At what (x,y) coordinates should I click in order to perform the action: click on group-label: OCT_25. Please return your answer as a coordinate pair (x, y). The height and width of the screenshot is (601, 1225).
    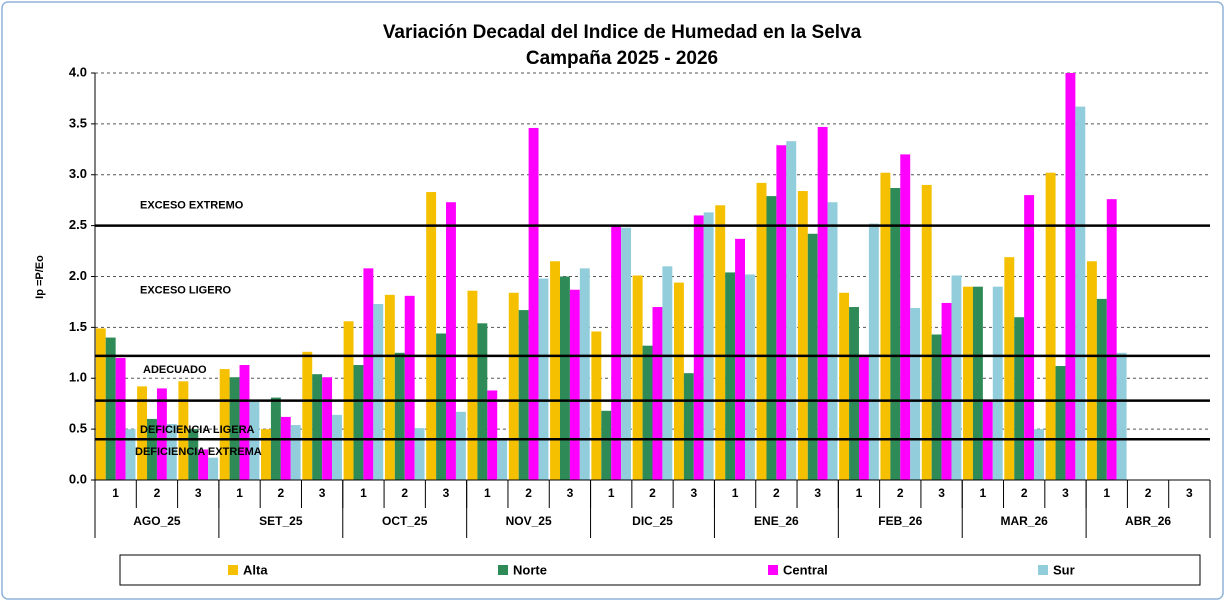
    Looking at the image, I should click on (405, 521).